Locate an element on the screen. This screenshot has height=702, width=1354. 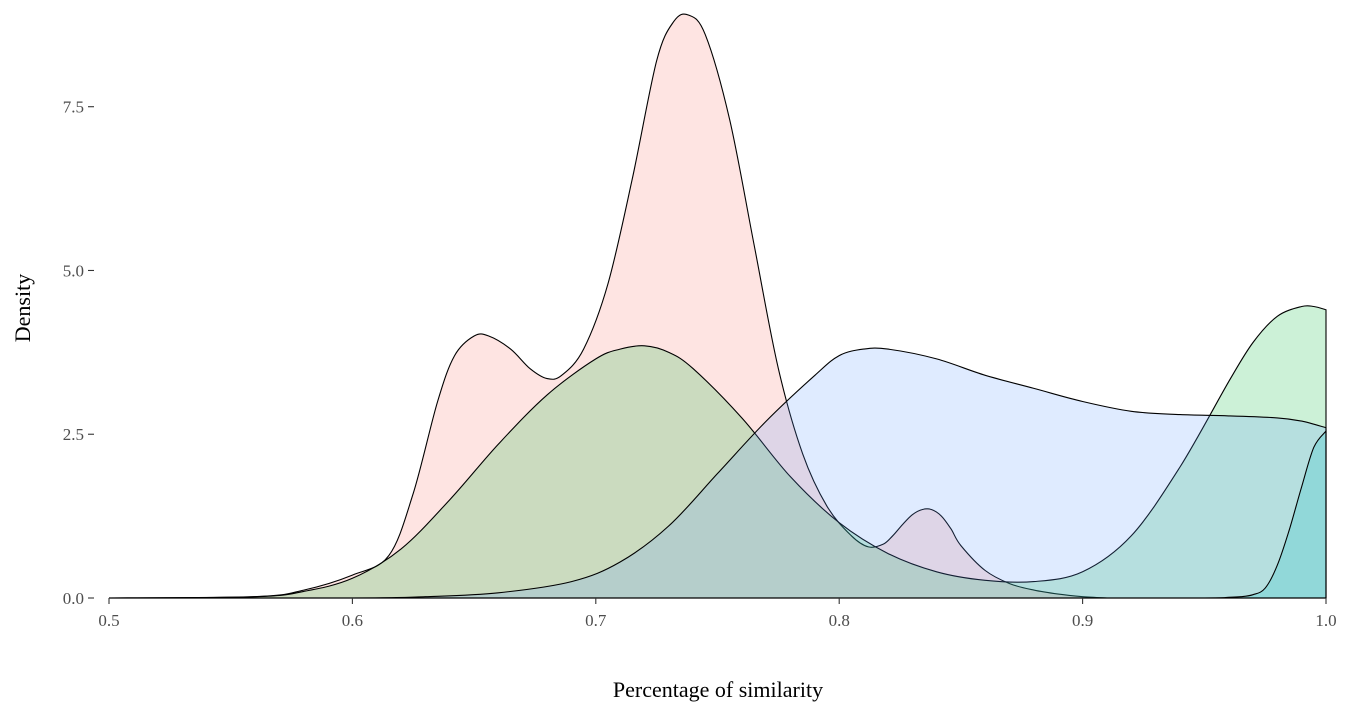
y-axis-title: Density is located at coordinates (22, 308).